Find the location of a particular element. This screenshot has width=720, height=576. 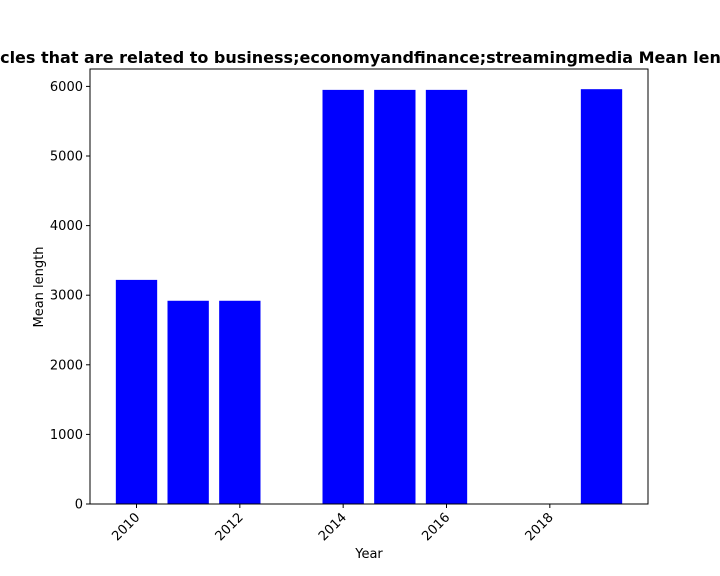

x-tick-label: 2012 is located at coordinates (230, 527).